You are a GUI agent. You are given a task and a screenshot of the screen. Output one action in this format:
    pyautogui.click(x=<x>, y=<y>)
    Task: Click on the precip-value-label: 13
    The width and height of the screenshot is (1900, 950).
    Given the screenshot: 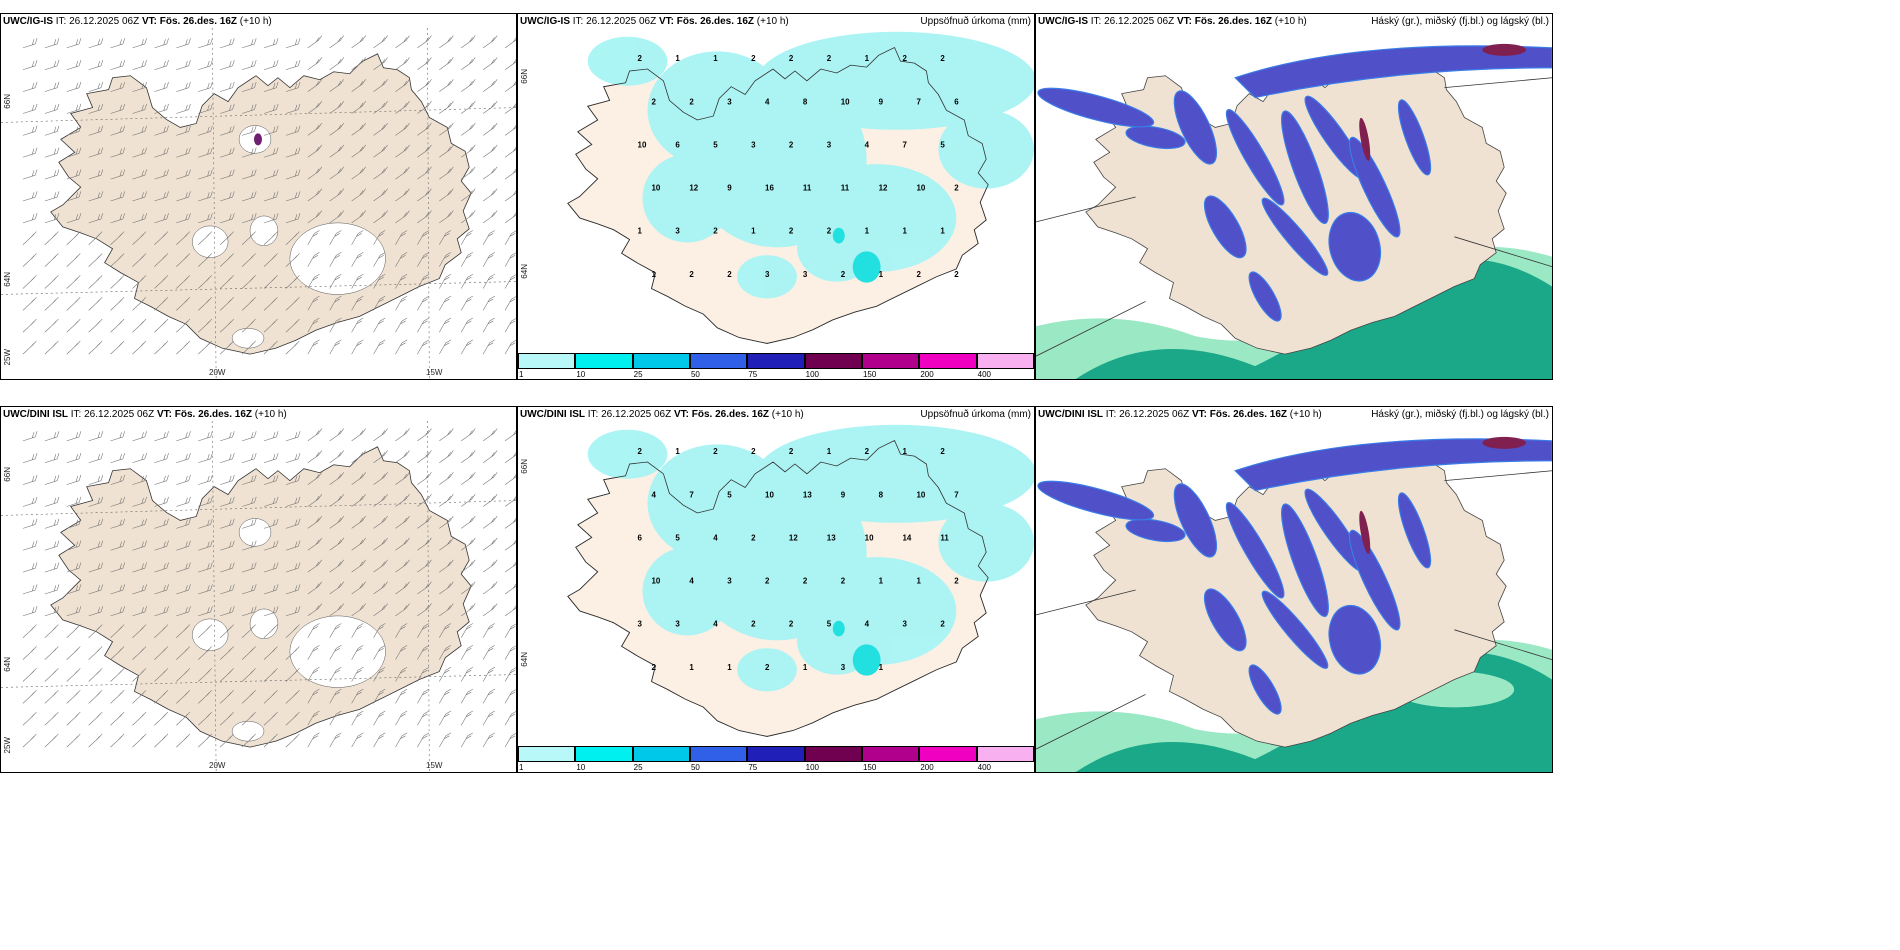 What is the action you would take?
    pyautogui.click(x=807, y=494)
    